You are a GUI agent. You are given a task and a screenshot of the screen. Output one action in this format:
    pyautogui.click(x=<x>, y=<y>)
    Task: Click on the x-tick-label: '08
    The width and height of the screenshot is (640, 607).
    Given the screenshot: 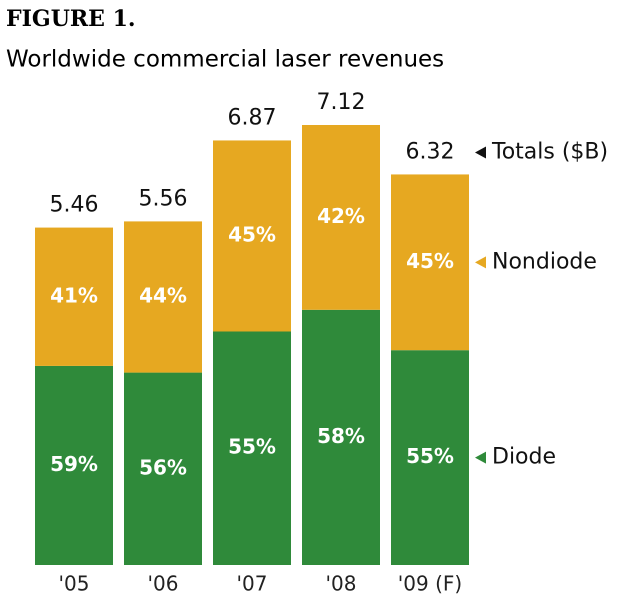 What is the action you would take?
    pyautogui.click(x=341, y=584)
    